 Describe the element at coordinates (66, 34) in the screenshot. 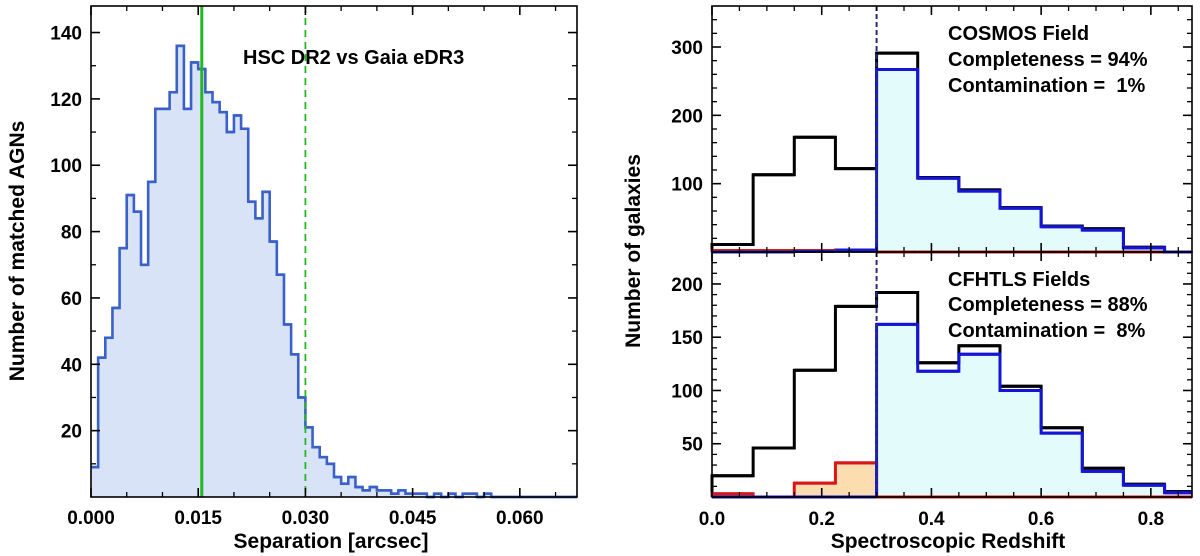

I see `left-y-tick-label: 140` at that location.